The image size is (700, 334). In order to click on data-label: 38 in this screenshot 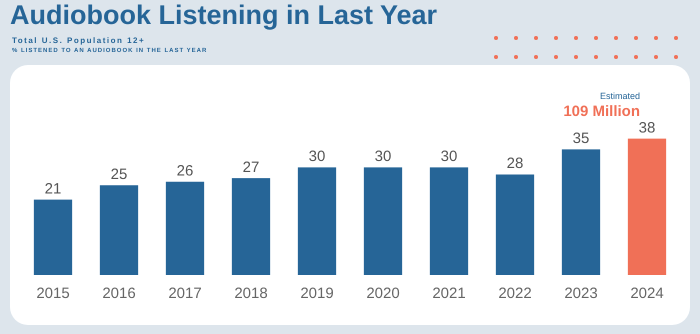, I will do `click(647, 127)`.